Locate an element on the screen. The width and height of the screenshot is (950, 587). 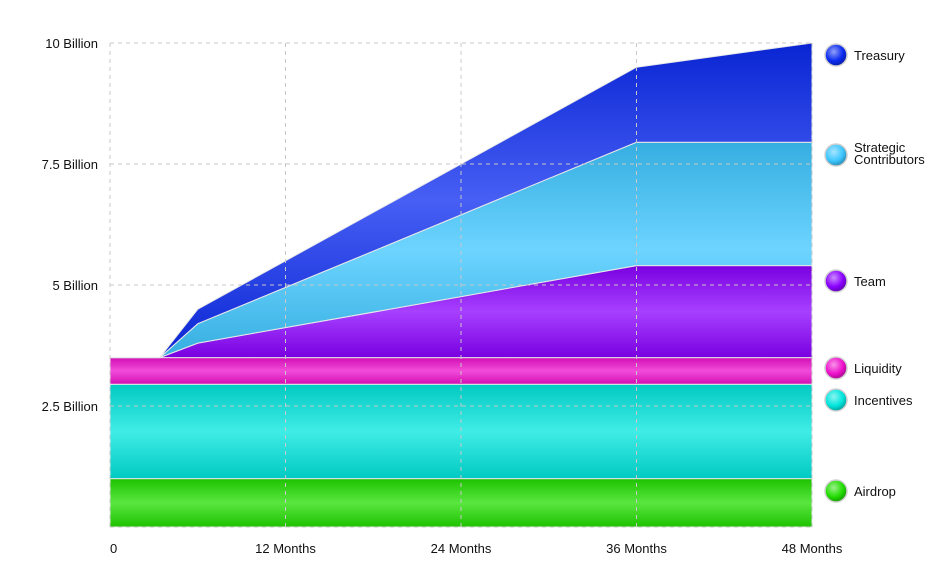
y-tick-label: 10 Billion is located at coordinates (71, 43).